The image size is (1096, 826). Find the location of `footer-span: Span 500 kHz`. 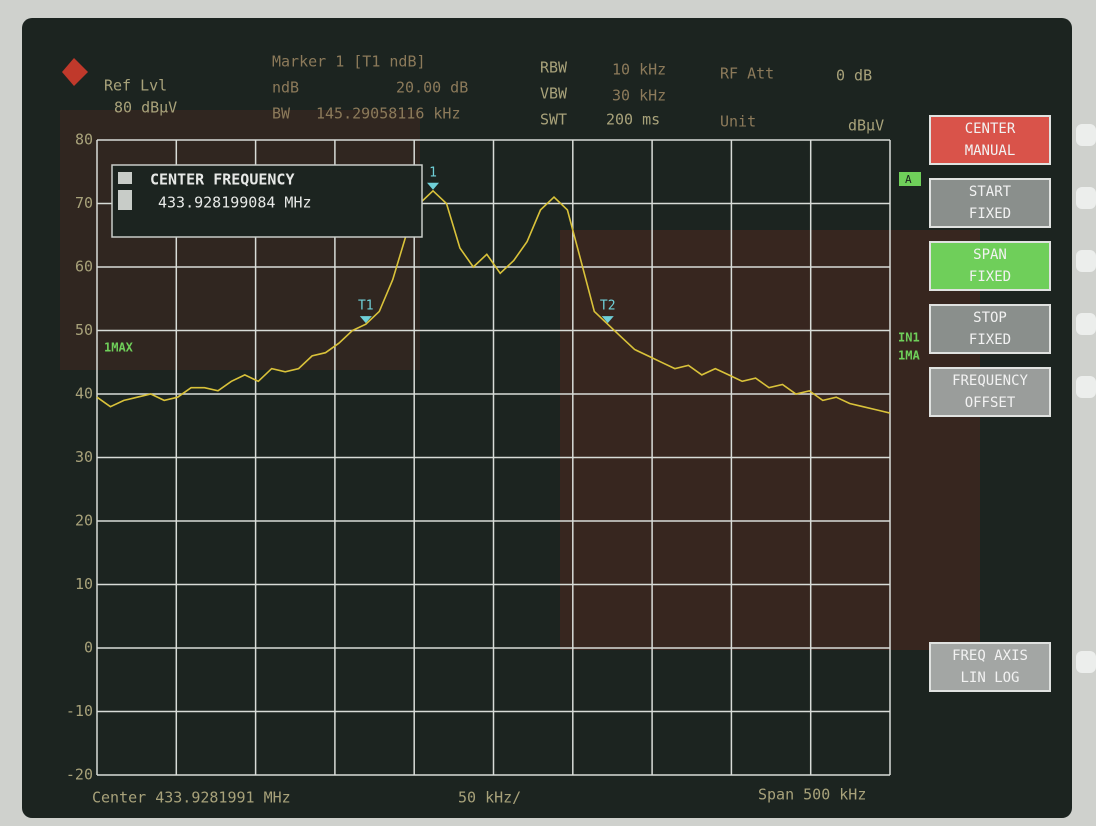

footer-span: Span 500 kHz is located at coordinates (812, 795).